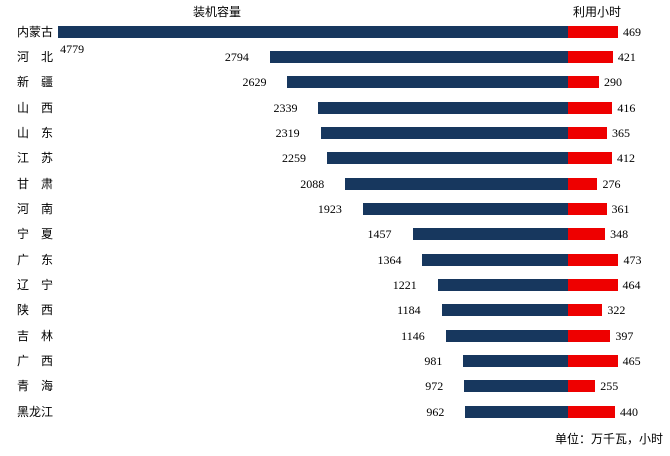 The width and height of the screenshot is (670, 456). Describe the element at coordinates (35, 234) in the screenshot. I see `category-label: 宁 夏` at that location.